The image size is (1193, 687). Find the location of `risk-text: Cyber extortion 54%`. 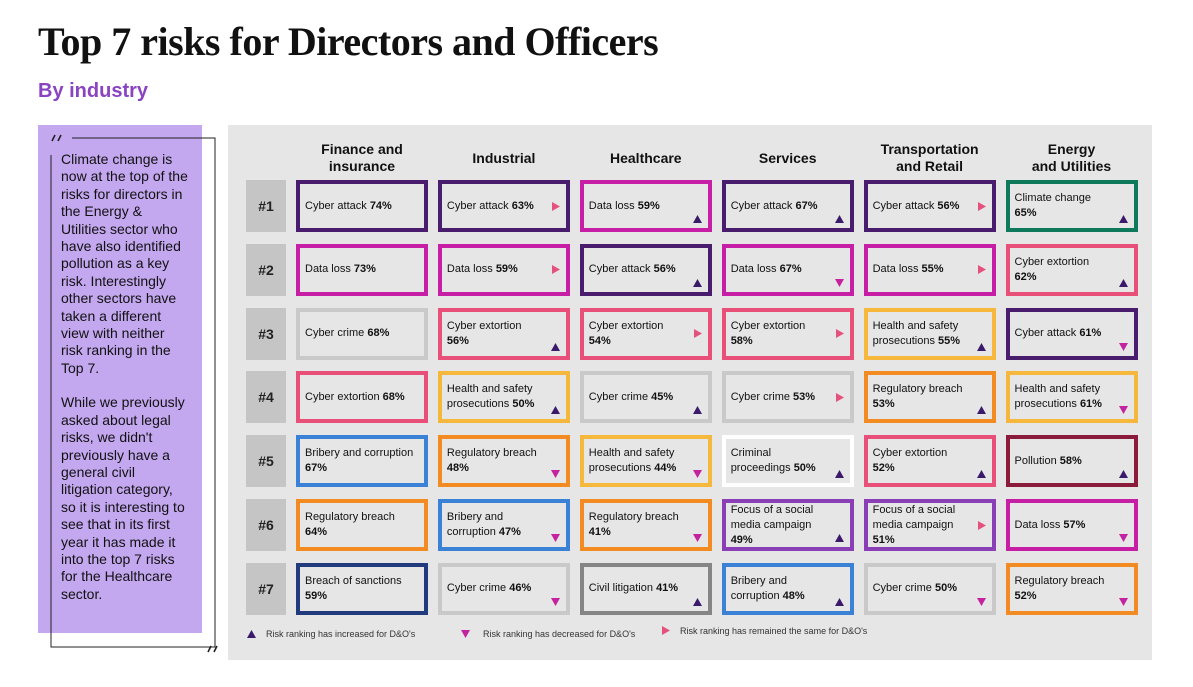

risk-text: Cyber extortion 54% is located at coordinates (637, 334).